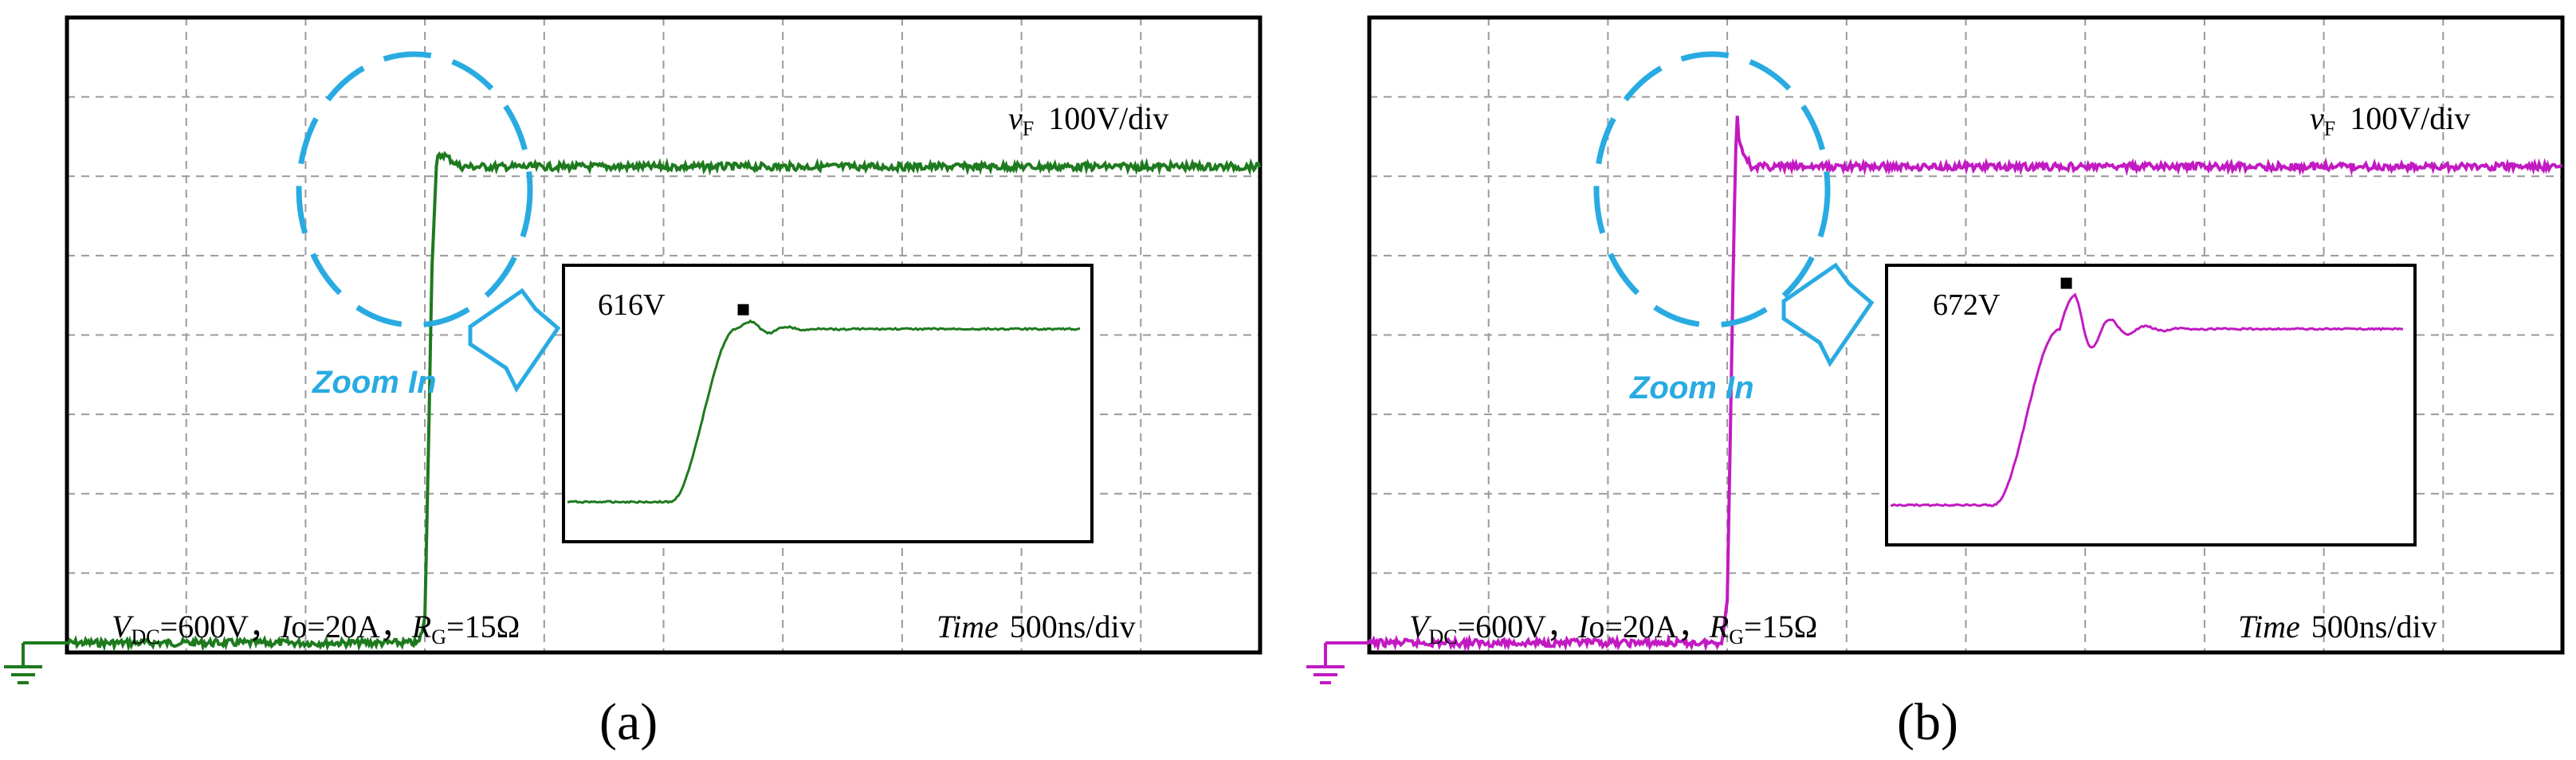 This screenshot has width=2576, height=760. Describe the element at coordinates (1828, 314) in the screenshot. I see `zoom-arrow-b` at that location.